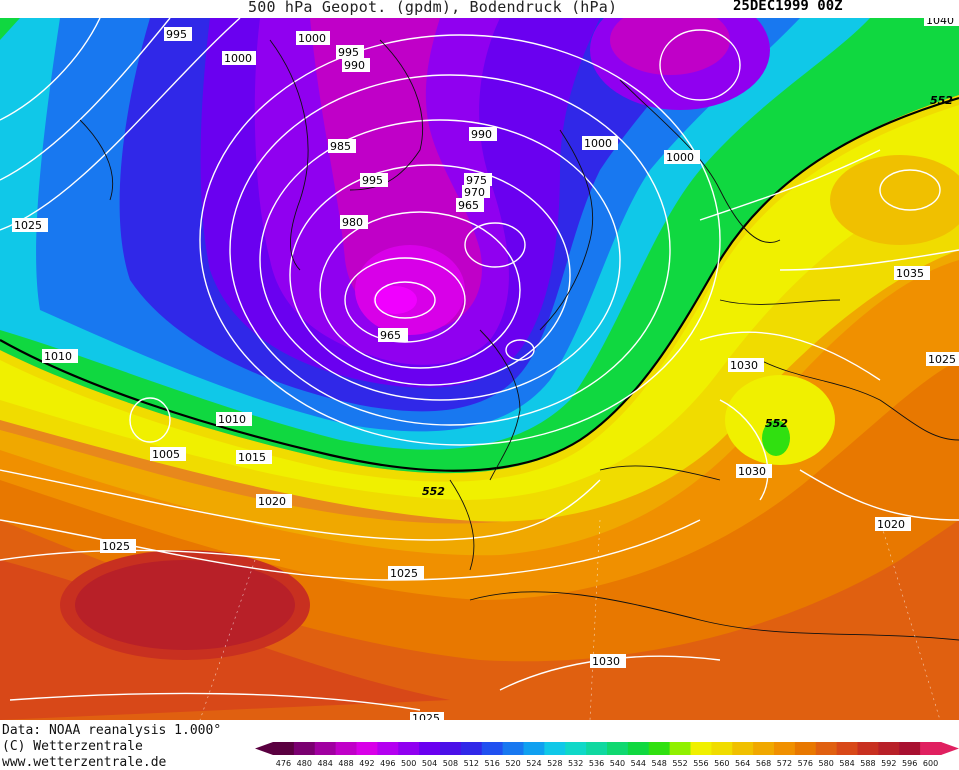 The height and width of the screenshot is (770, 959). I want to click on svg-text: 1035, so click(910, 273).